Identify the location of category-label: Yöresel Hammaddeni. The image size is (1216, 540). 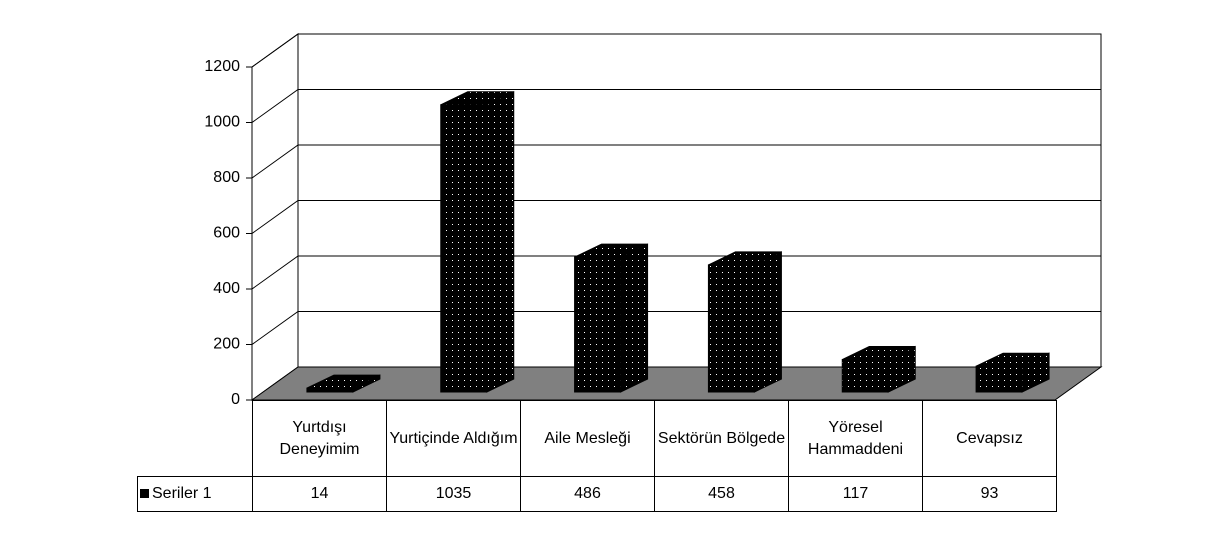
(855, 438).